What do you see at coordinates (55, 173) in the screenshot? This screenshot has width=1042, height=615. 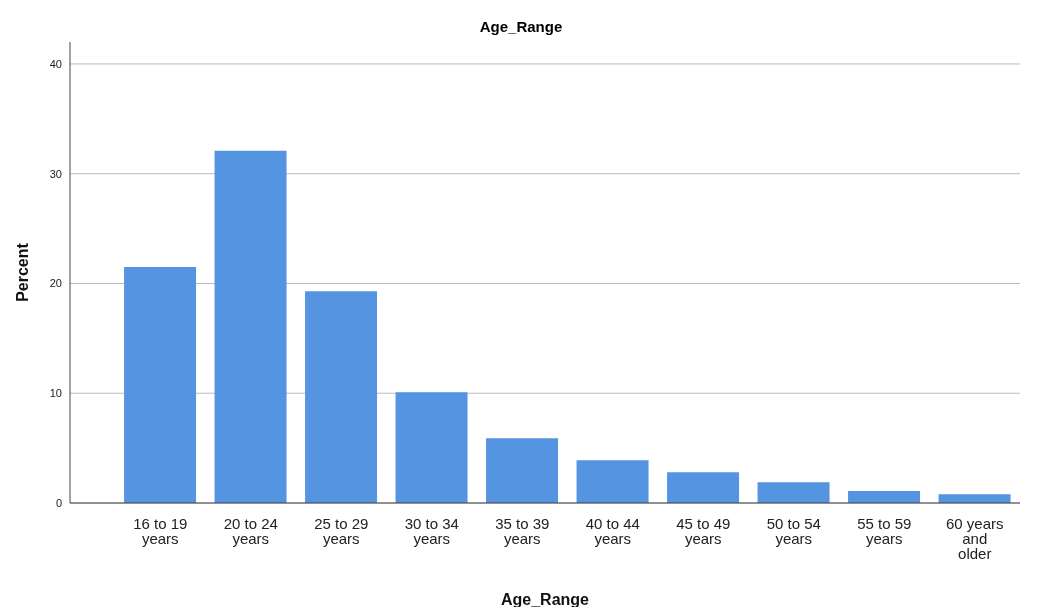 I see `y-tick-label: 30` at bounding box center [55, 173].